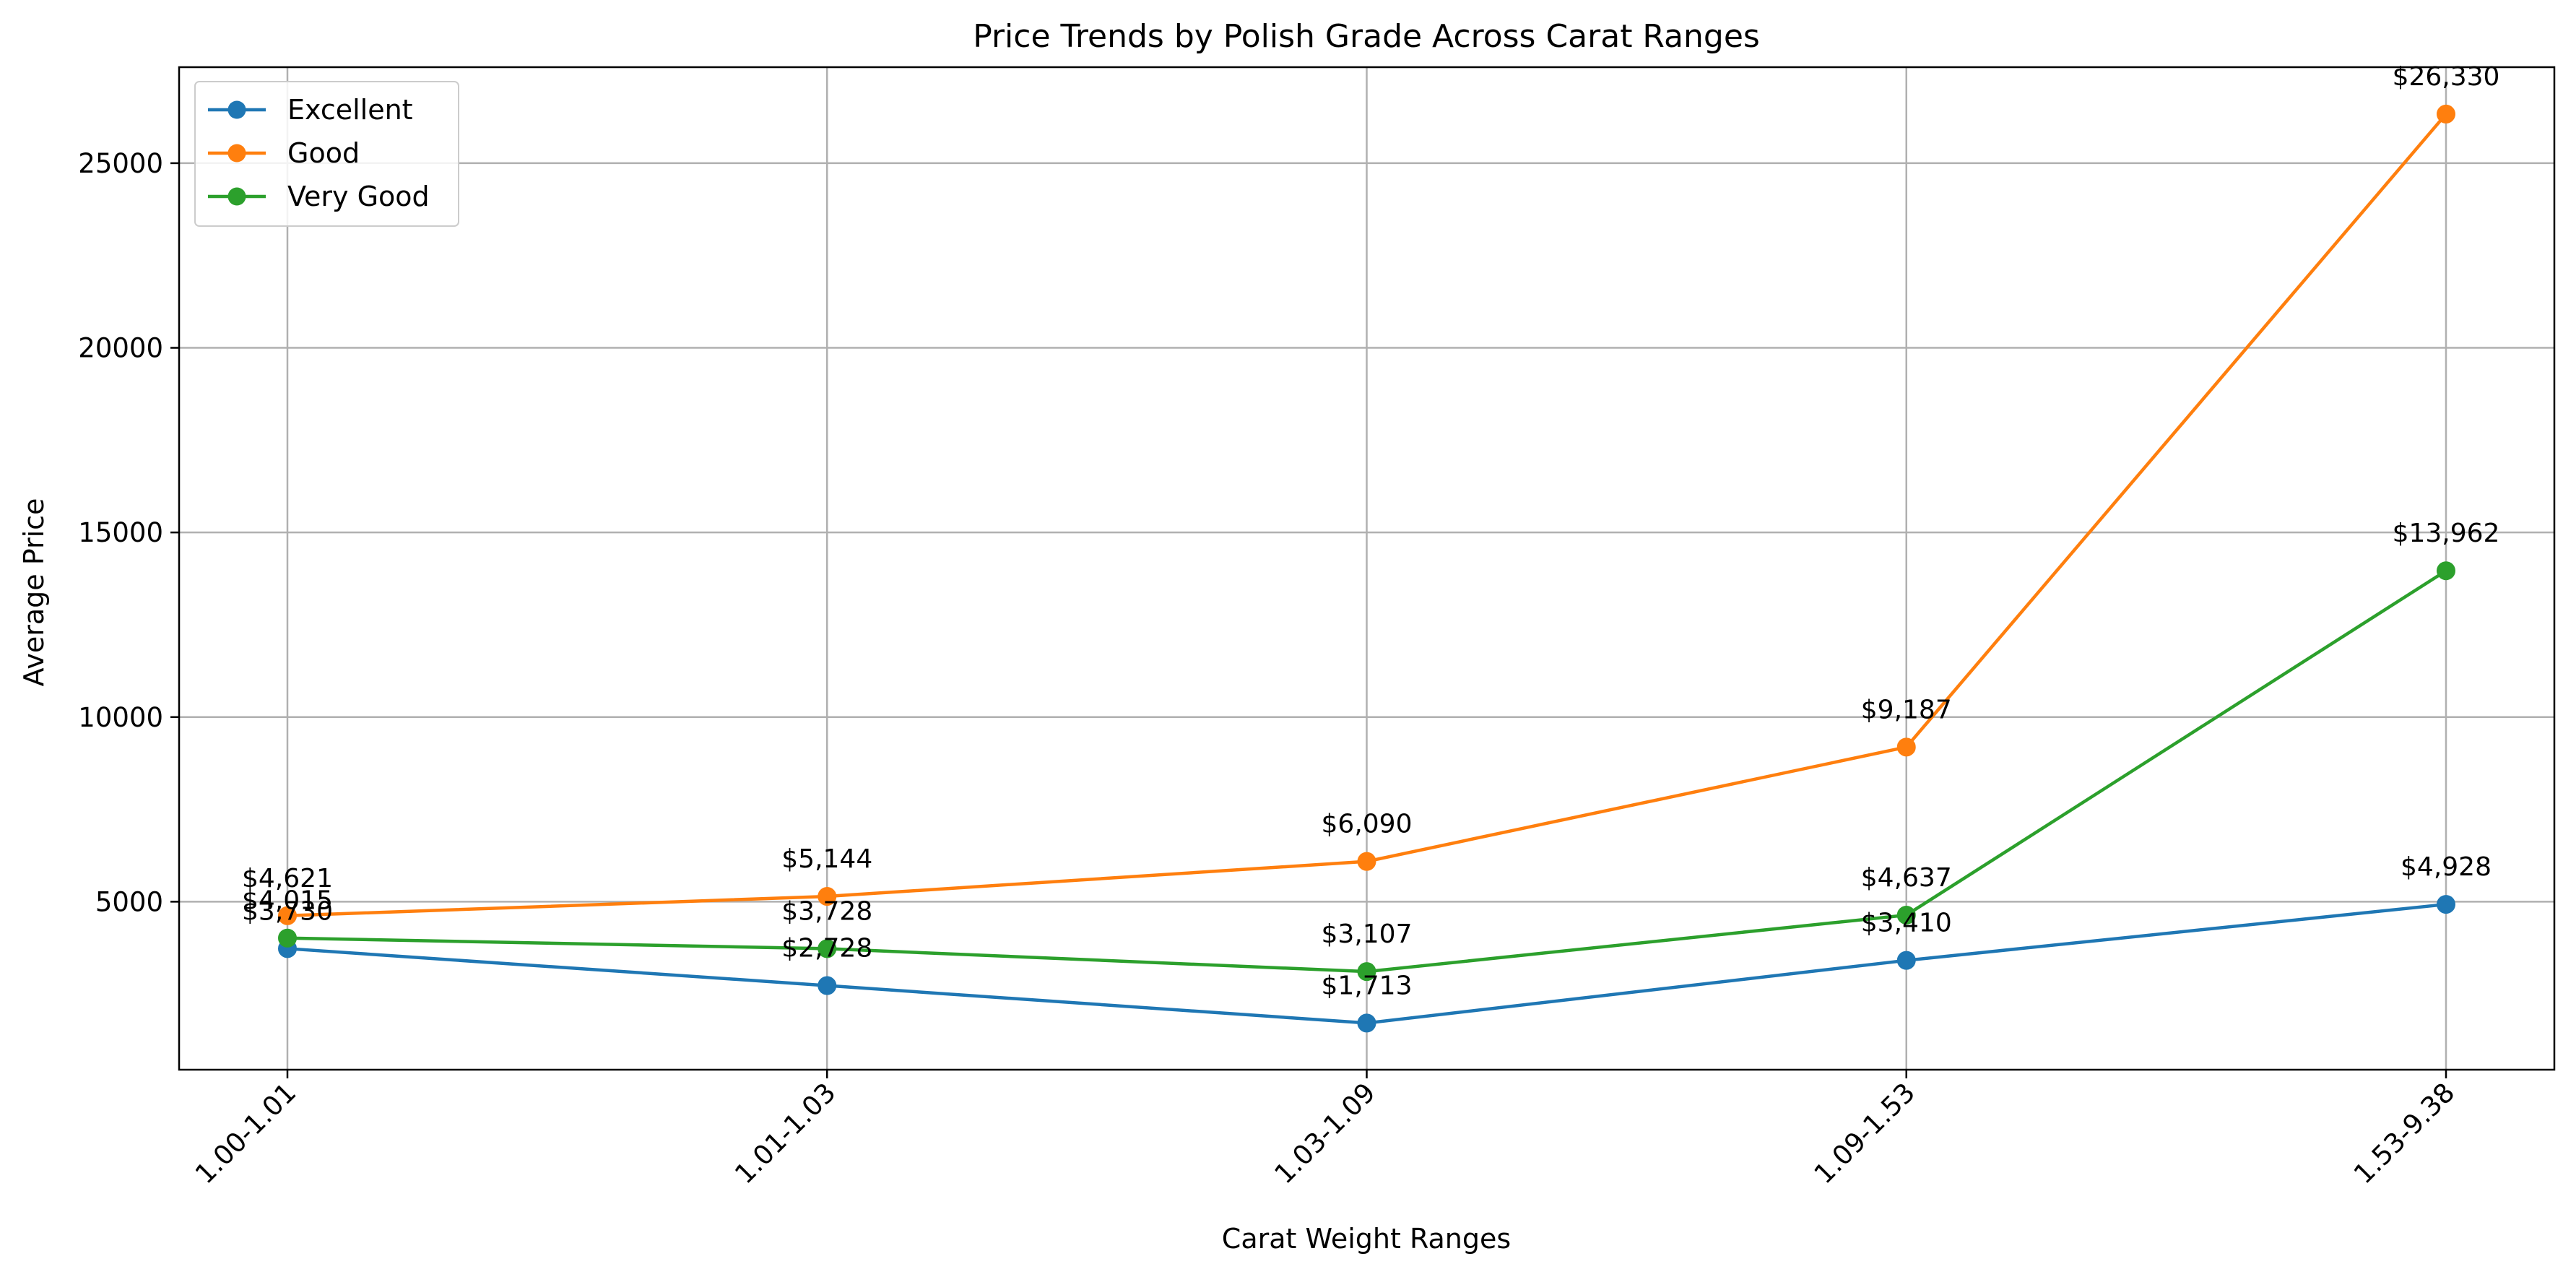 This screenshot has width=2576, height=1277. What do you see at coordinates (34, 592) in the screenshot?
I see `y-axis-label: Average Price` at bounding box center [34, 592].